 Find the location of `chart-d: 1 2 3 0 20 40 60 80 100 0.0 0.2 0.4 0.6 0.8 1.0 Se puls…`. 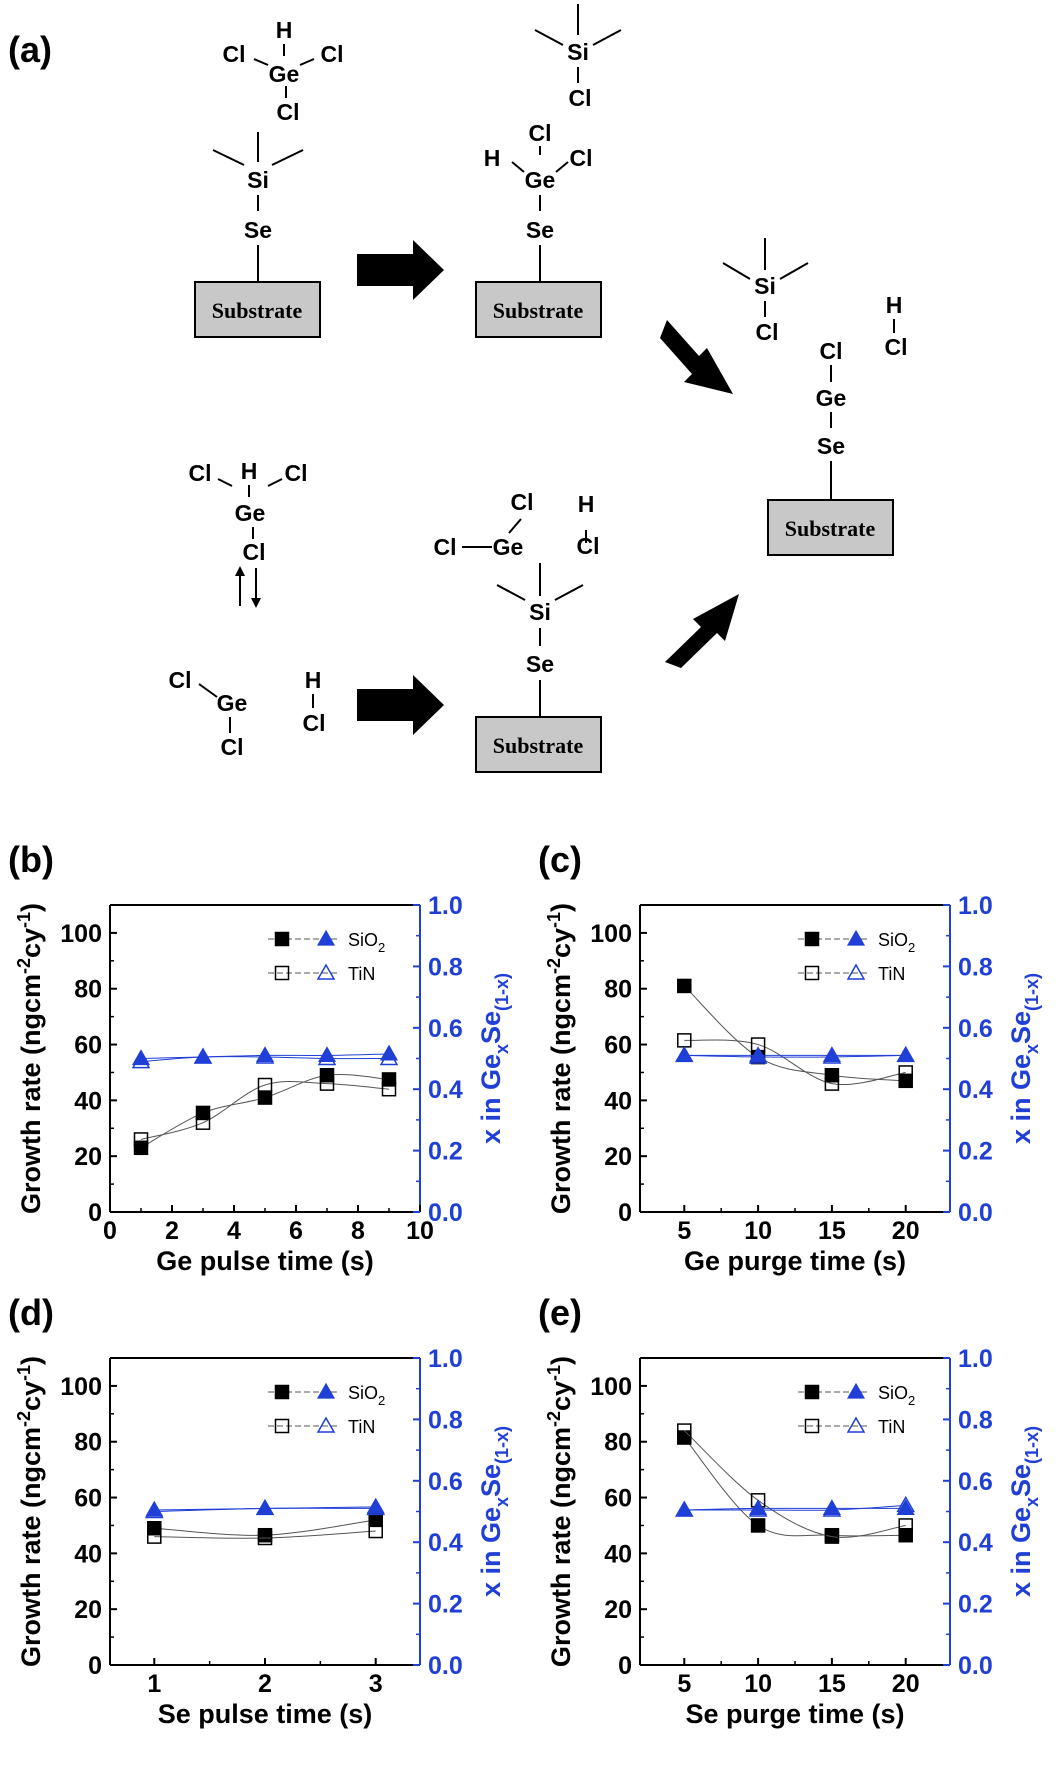

chart-d: 1 2 3 0 20 40 60 80 100 0.0 0.2 0.4 0.6 0.8 1.0 Se puls… is located at coordinates (263, 1537).